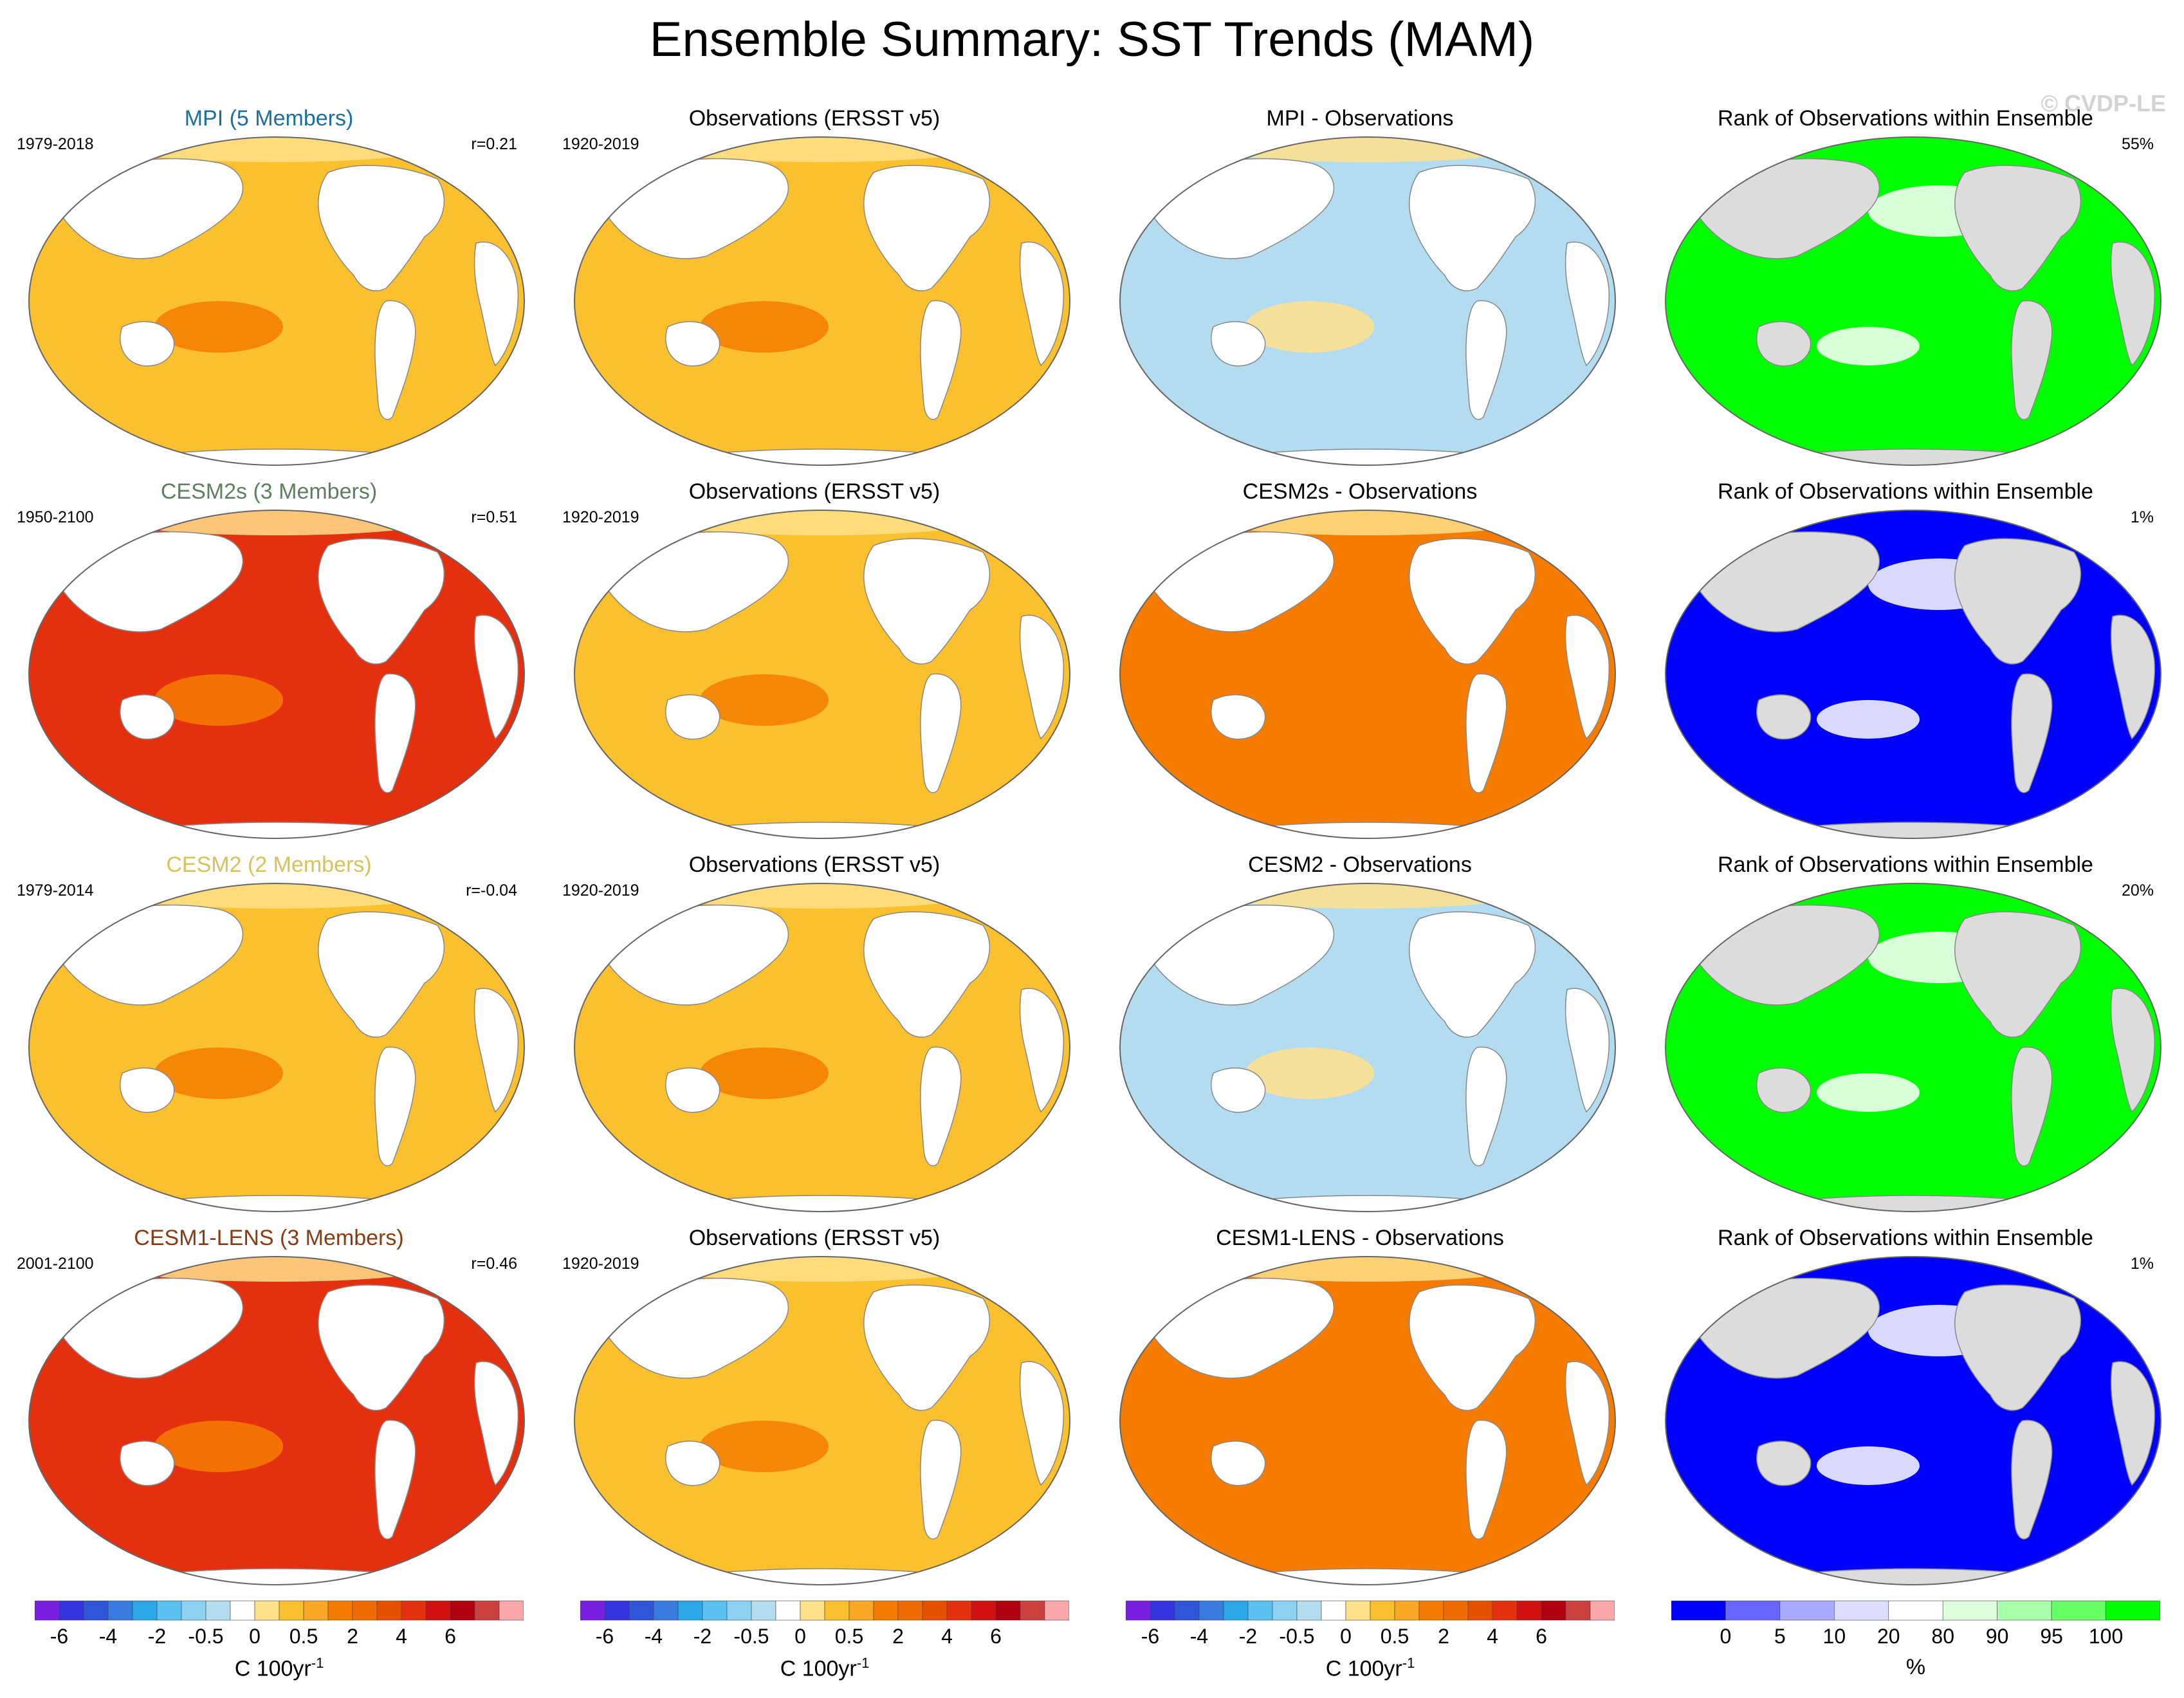 This screenshot has width=2184, height=1698. Describe the element at coordinates (1360, 491) in the screenshot. I see `panel-title: CESM2s - Observations` at that location.